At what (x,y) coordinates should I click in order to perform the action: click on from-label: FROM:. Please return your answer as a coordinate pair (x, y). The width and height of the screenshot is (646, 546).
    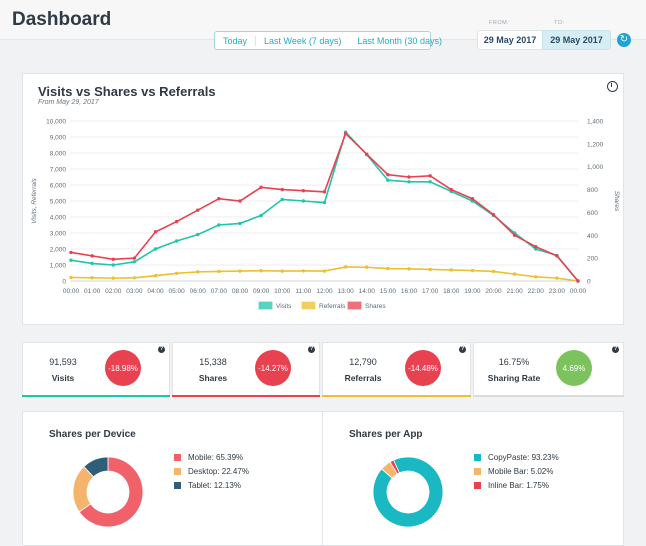
    Looking at the image, I should click on (499, 23).